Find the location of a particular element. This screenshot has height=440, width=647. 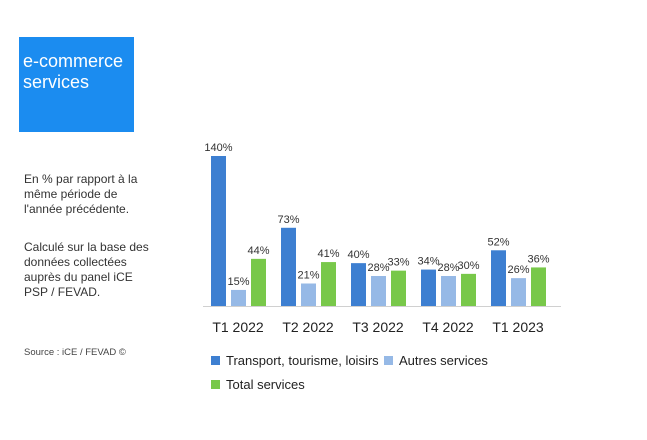

title-box: e-commerce services is located at coordinates (76, 84).